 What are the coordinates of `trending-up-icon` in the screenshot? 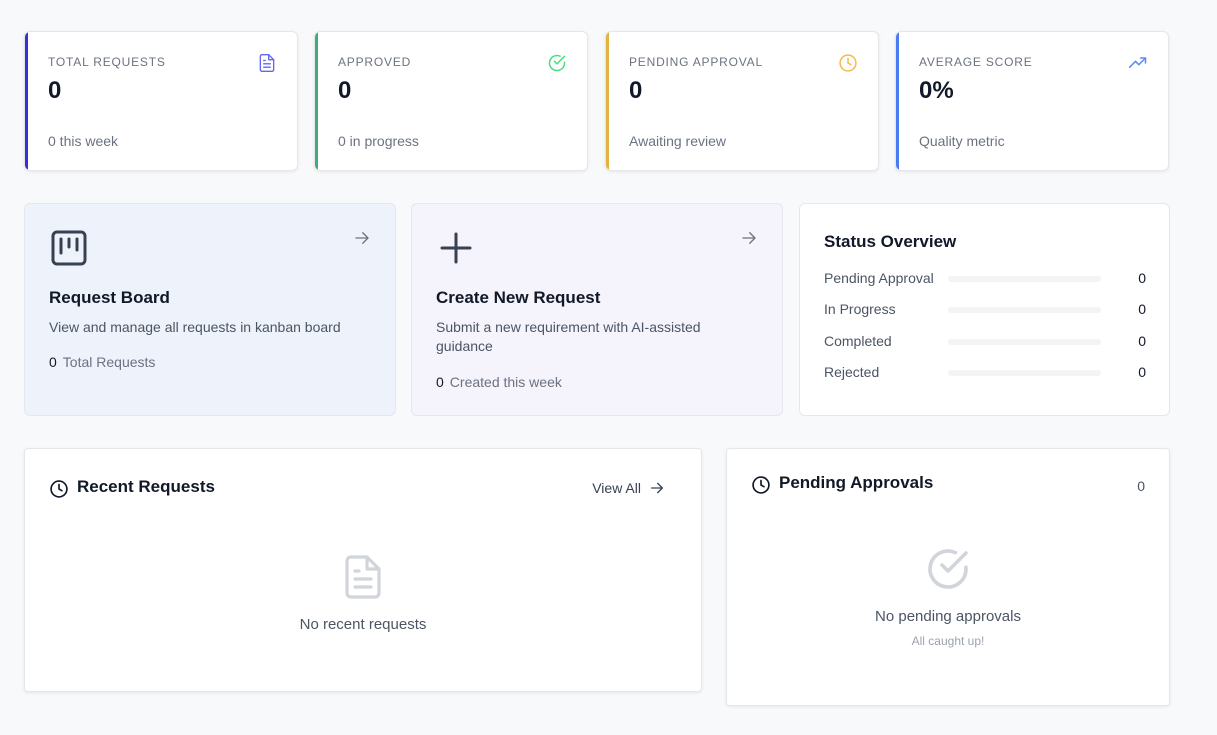 It's located at (1137, 62).